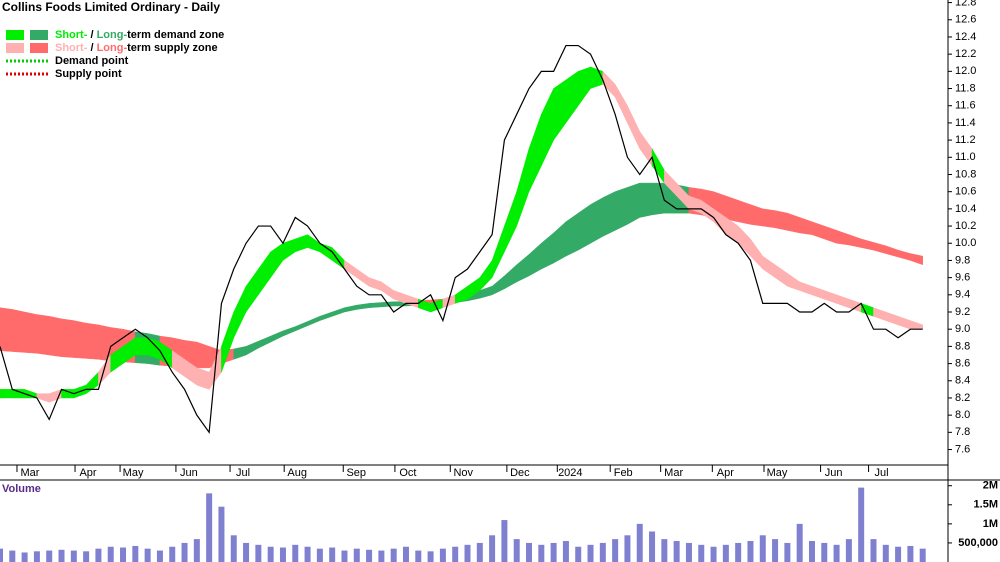 Image resolution: width=1000 pixels, height=562 pixels. What do you see at coordinates (962, 363) in the screenshot?
I see `y-tick-label: 8.6` at bounding box center [962, 363].